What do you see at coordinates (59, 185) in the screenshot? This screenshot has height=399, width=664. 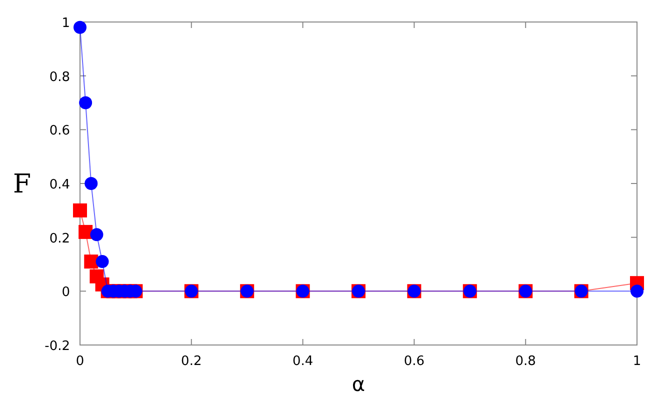 I see `y-tick-label: 0.4` at bounding box center [59, 185].